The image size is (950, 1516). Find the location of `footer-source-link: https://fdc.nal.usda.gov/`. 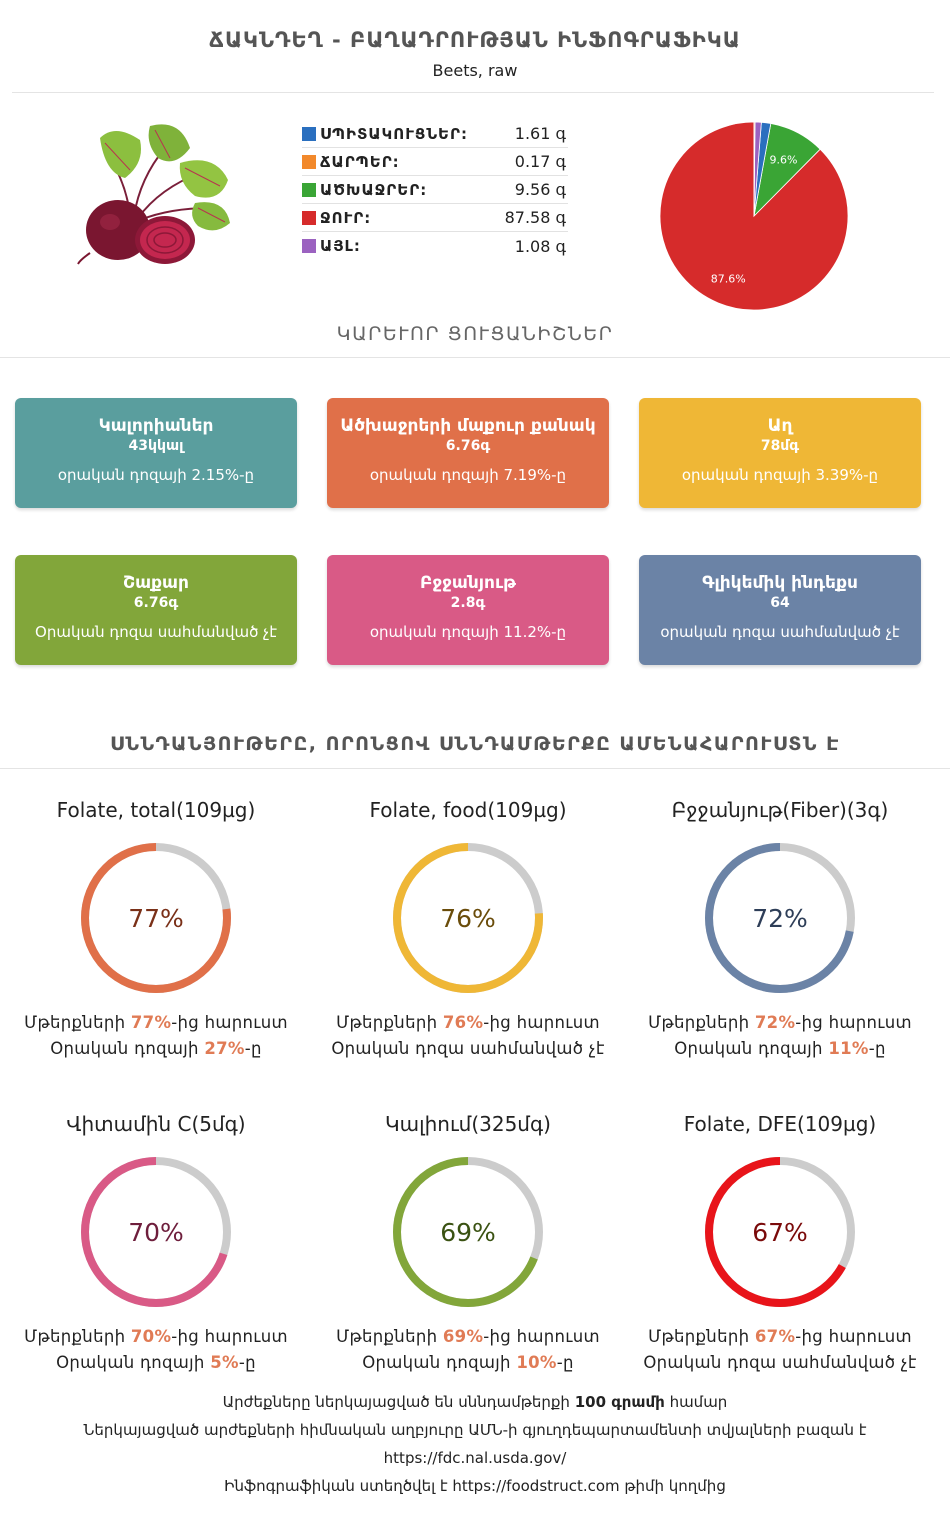

footer-source-link: https://fdc.nal.usda.gov/ is located at coordinates (475, 1458).